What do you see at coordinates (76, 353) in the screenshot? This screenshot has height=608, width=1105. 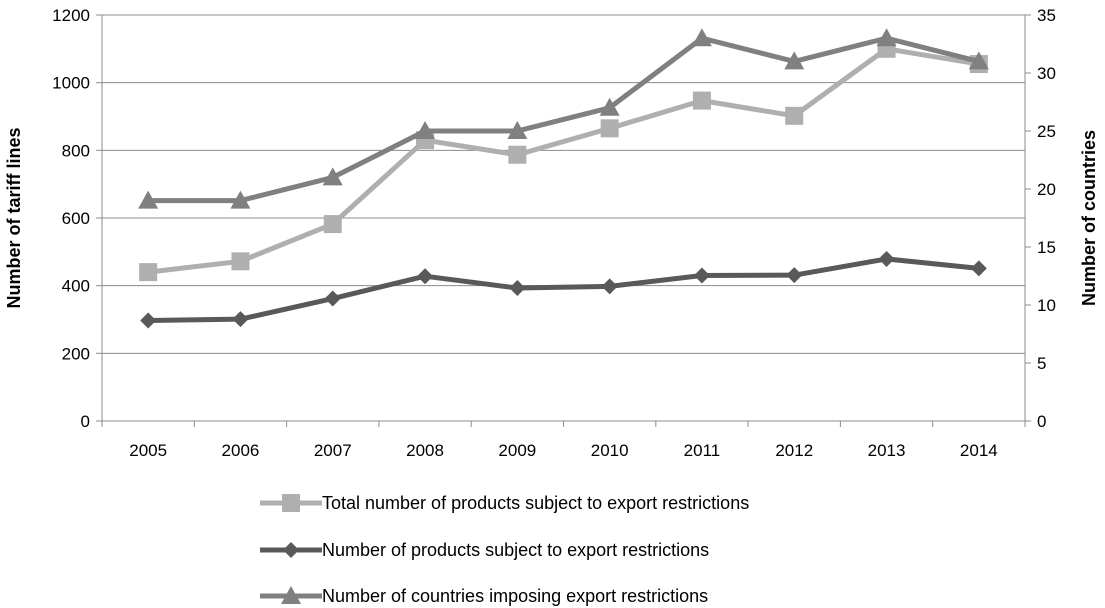 I see `y-left-tick-label: 200` at bounding box center [76, 353].